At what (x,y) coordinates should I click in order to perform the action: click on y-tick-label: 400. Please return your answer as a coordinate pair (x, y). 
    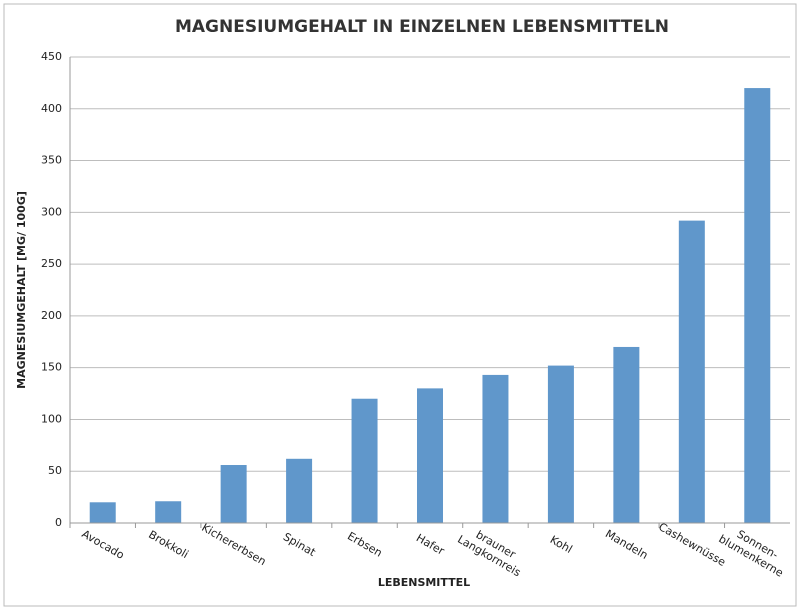
    Looking at the image, I should click on (51, 108).